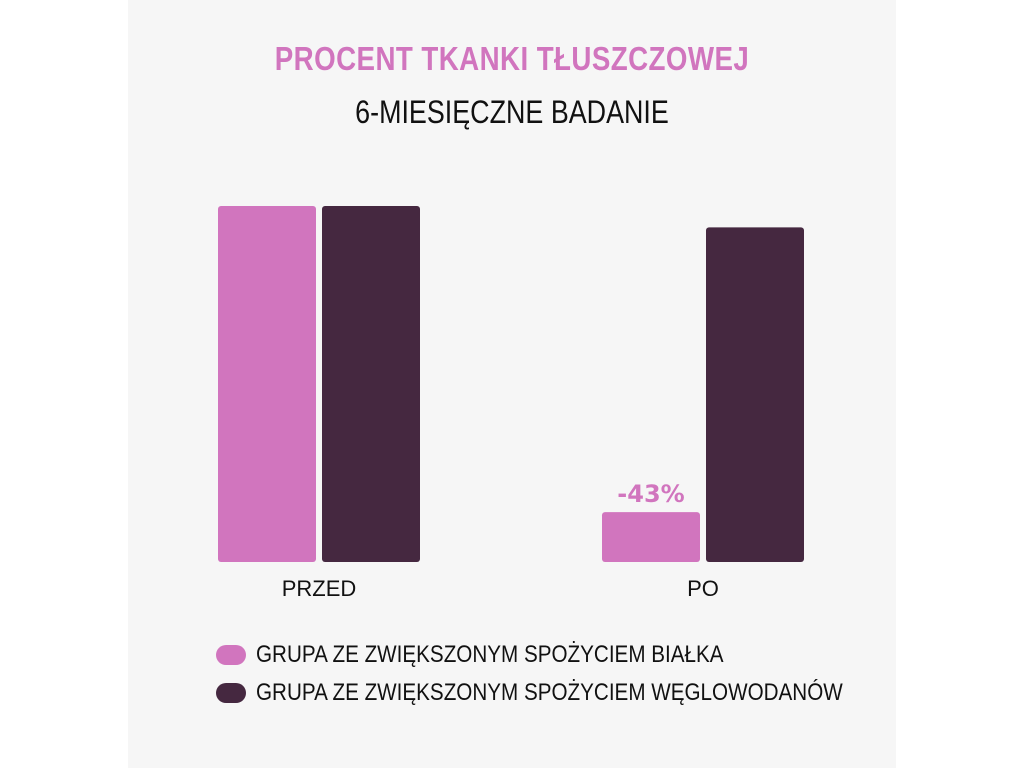 The width and height of the screenshot is (1024, 768). I want to click on data-label-change: -43%, so click(650, 494).